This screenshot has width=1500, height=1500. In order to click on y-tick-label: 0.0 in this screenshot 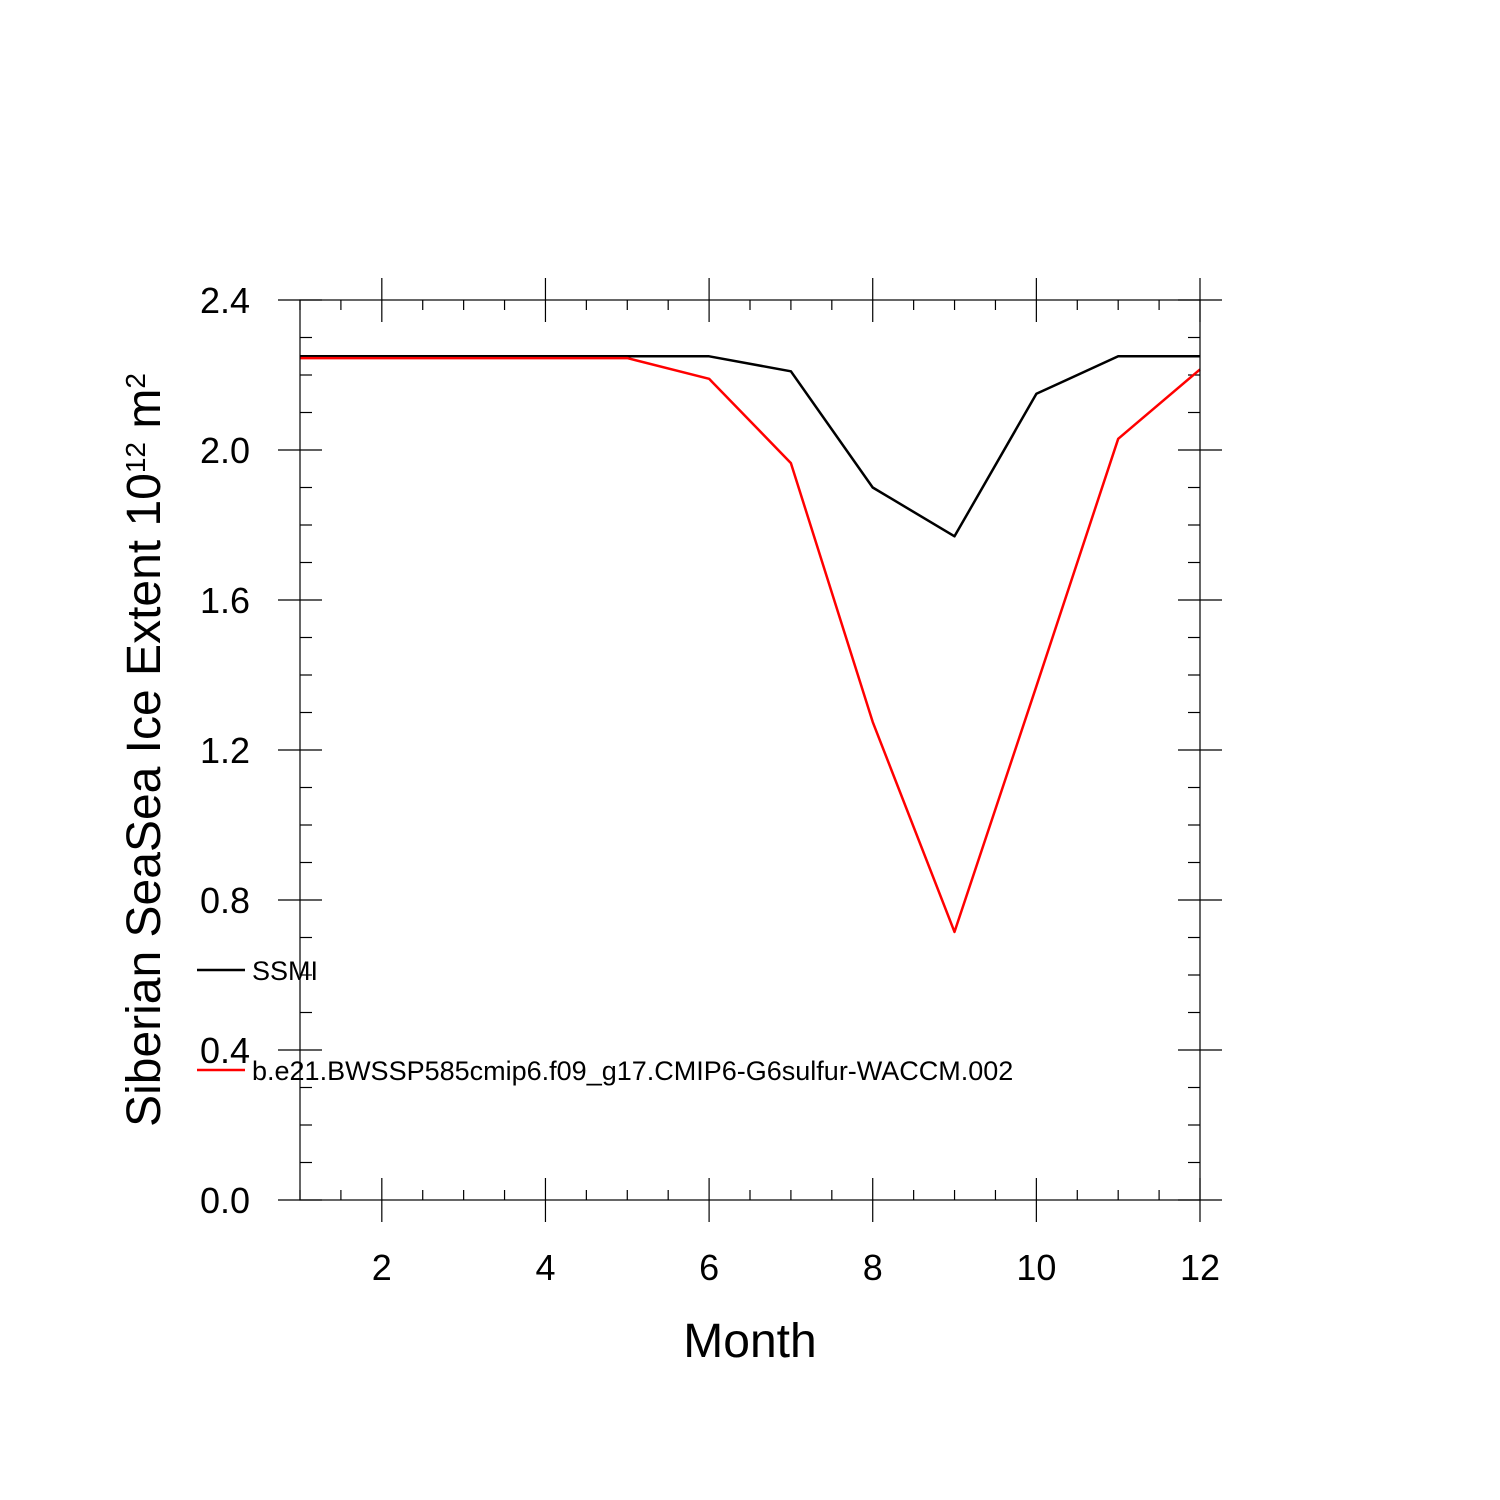, I will do `click(225, 1200)`.